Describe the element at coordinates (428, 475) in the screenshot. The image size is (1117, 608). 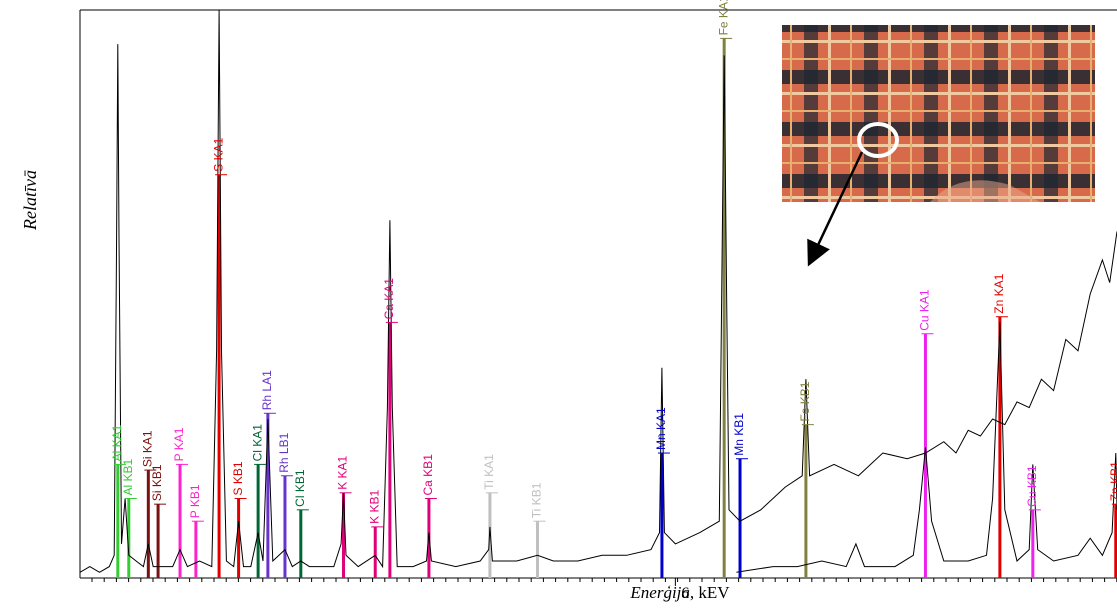
I see `element-label: Ca KB1` at that location.